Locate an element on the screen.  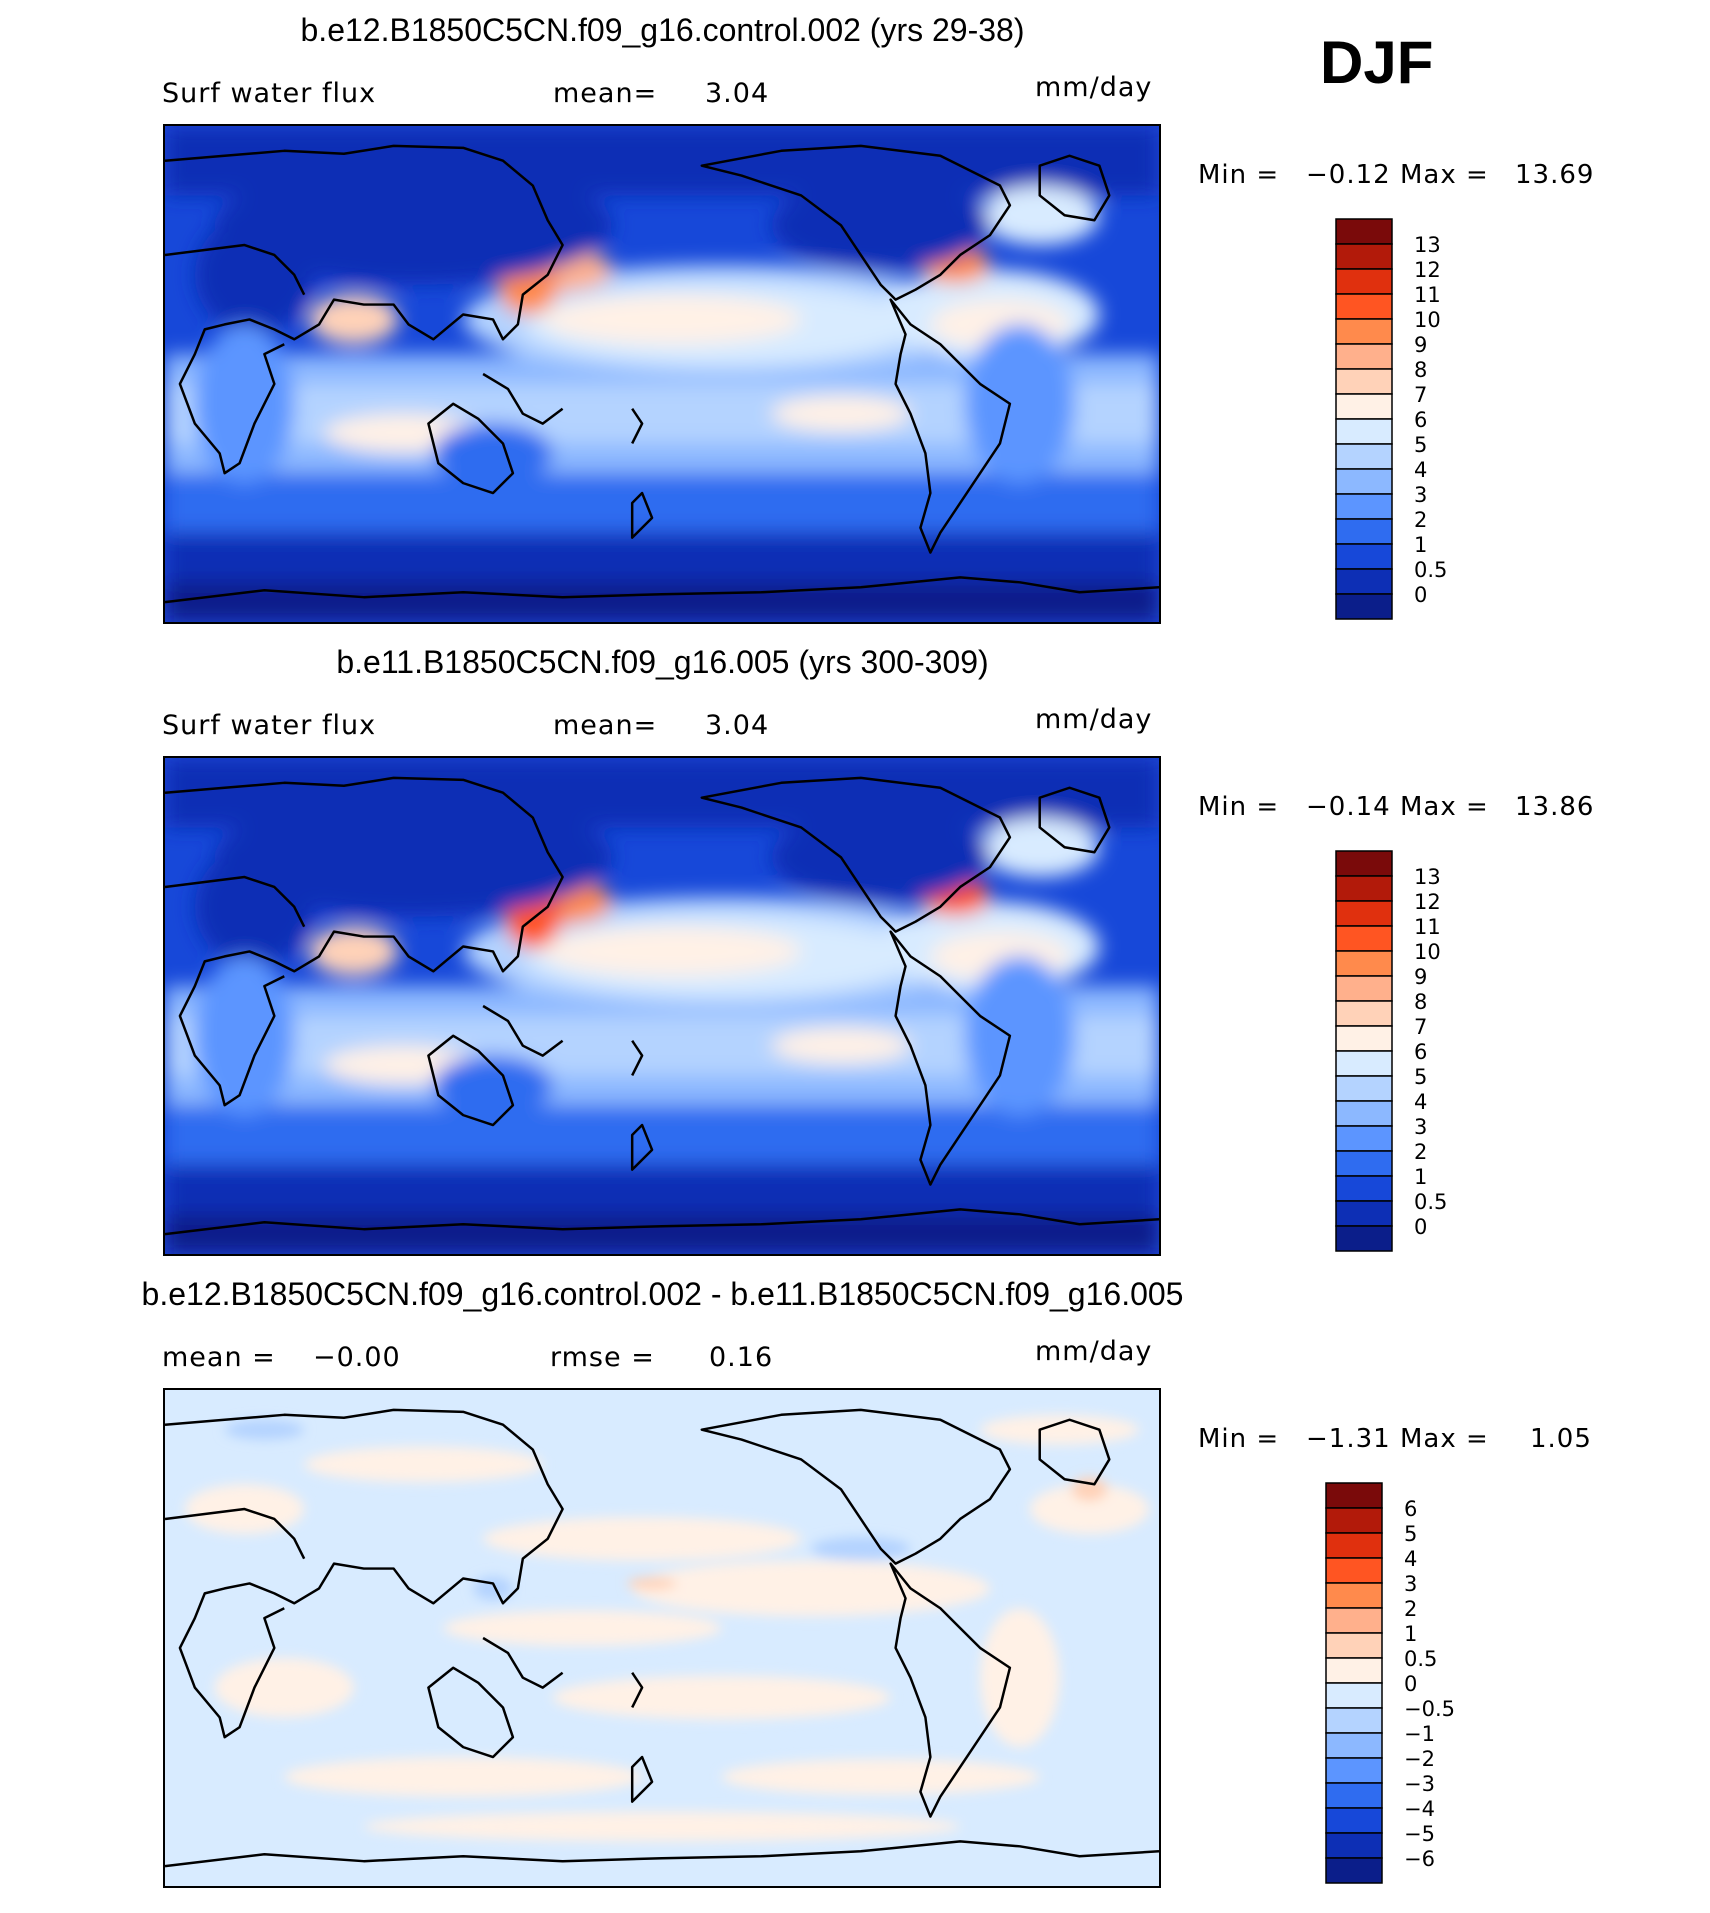
panel-3-min-label: Min = is located at coordinates (1239, 1439).